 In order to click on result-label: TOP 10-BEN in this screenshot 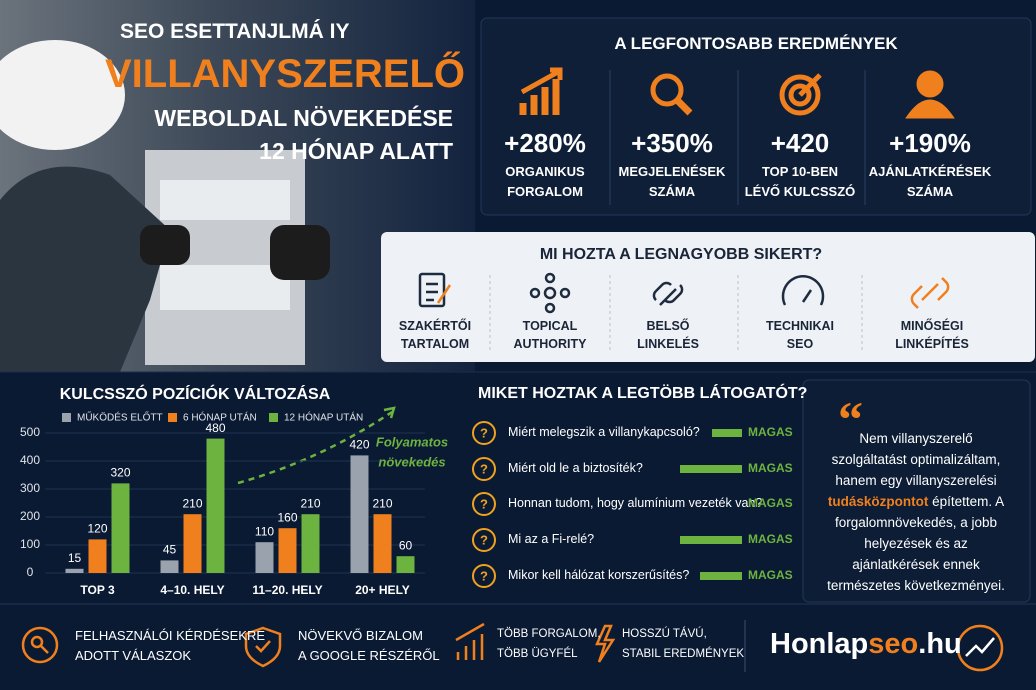, I will do `click(800, 171)`.